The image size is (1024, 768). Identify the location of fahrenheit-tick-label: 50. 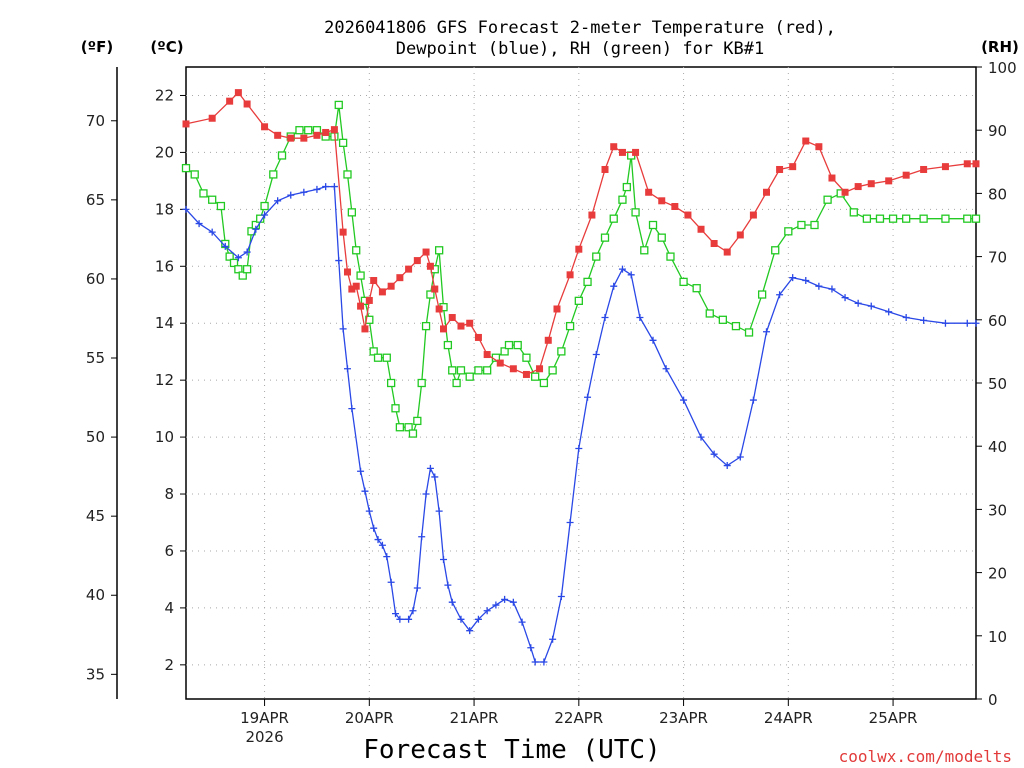
(95, 437).